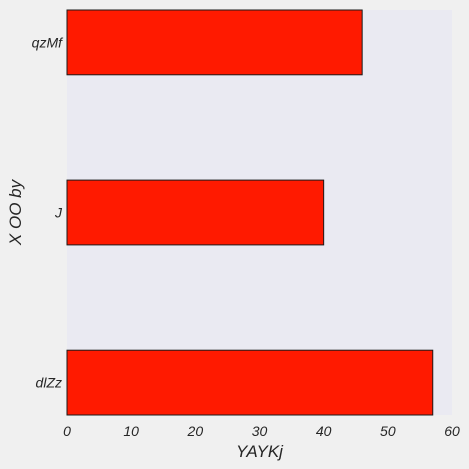 This screenshot has height=469, width=469. What do you see at coordinates (195, 431) in the screenshot?
I see `x-tick-label-20: 20` at bounding box center [195, 431].